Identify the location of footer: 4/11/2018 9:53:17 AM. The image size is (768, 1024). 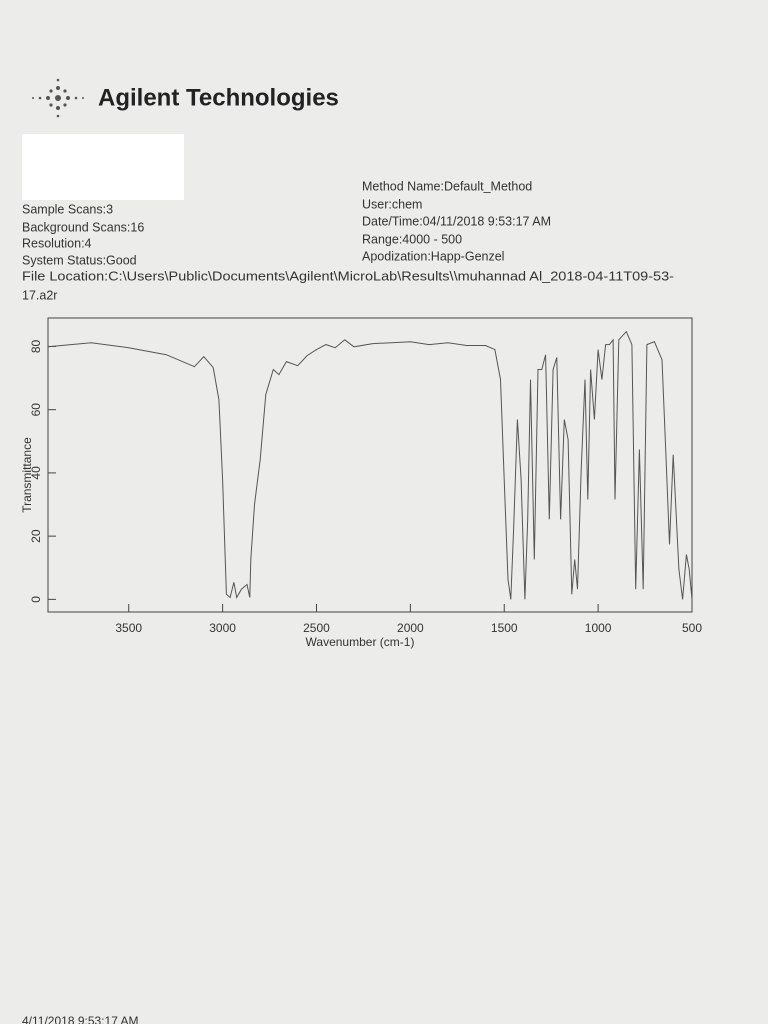
(80, 1019).